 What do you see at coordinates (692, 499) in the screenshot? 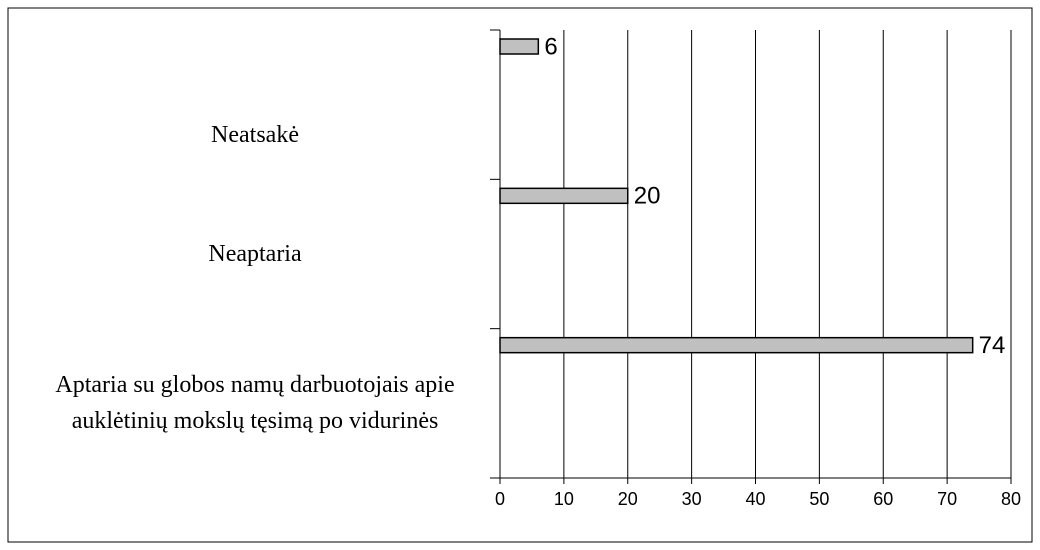
I see `x-tick-label: 30` at bounding box center [692, 499].